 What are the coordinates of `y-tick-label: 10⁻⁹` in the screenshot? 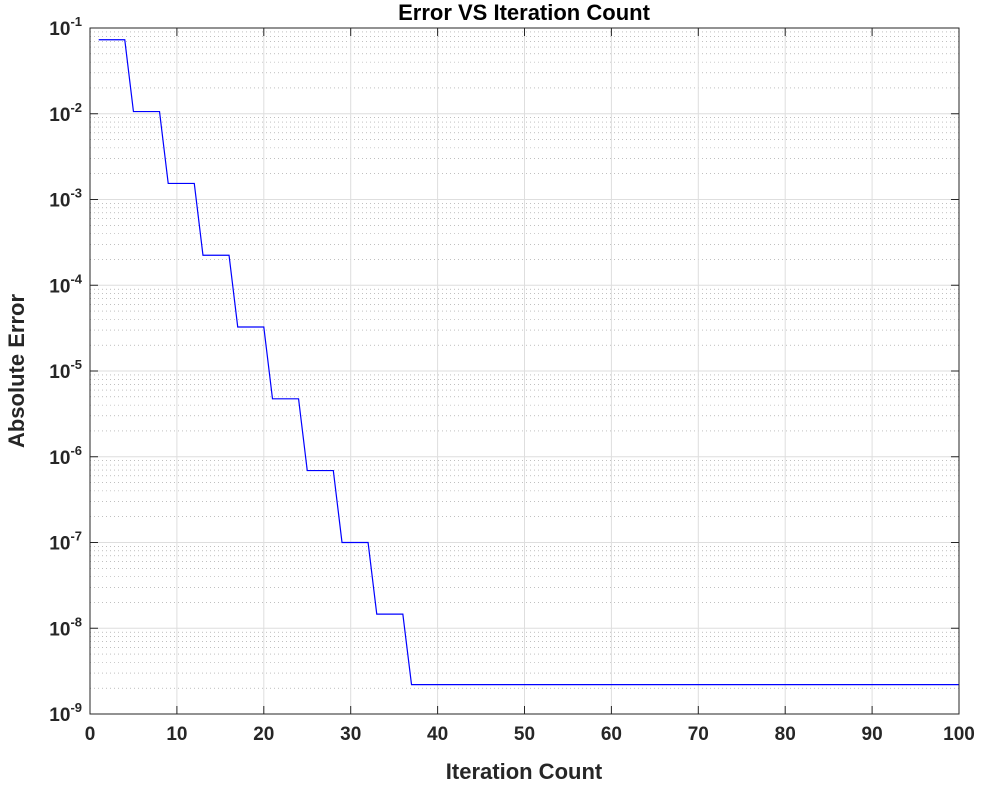 It's located at (65, 713).